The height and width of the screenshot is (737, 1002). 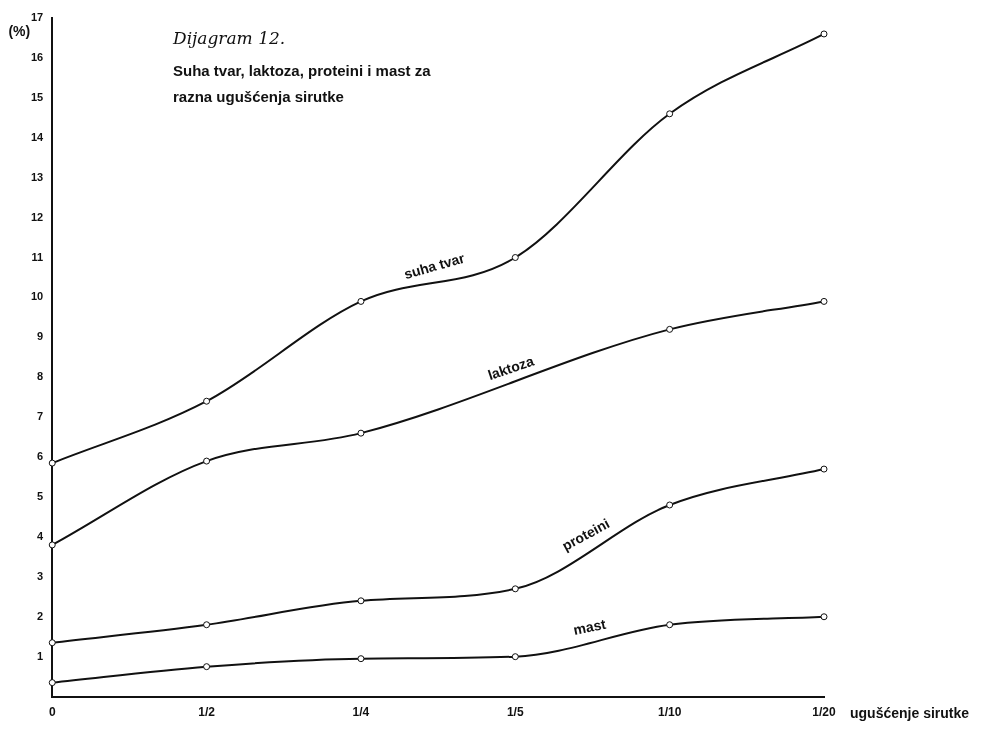 I want to click on y-tick-label: 7, so click(x=40, y=416).